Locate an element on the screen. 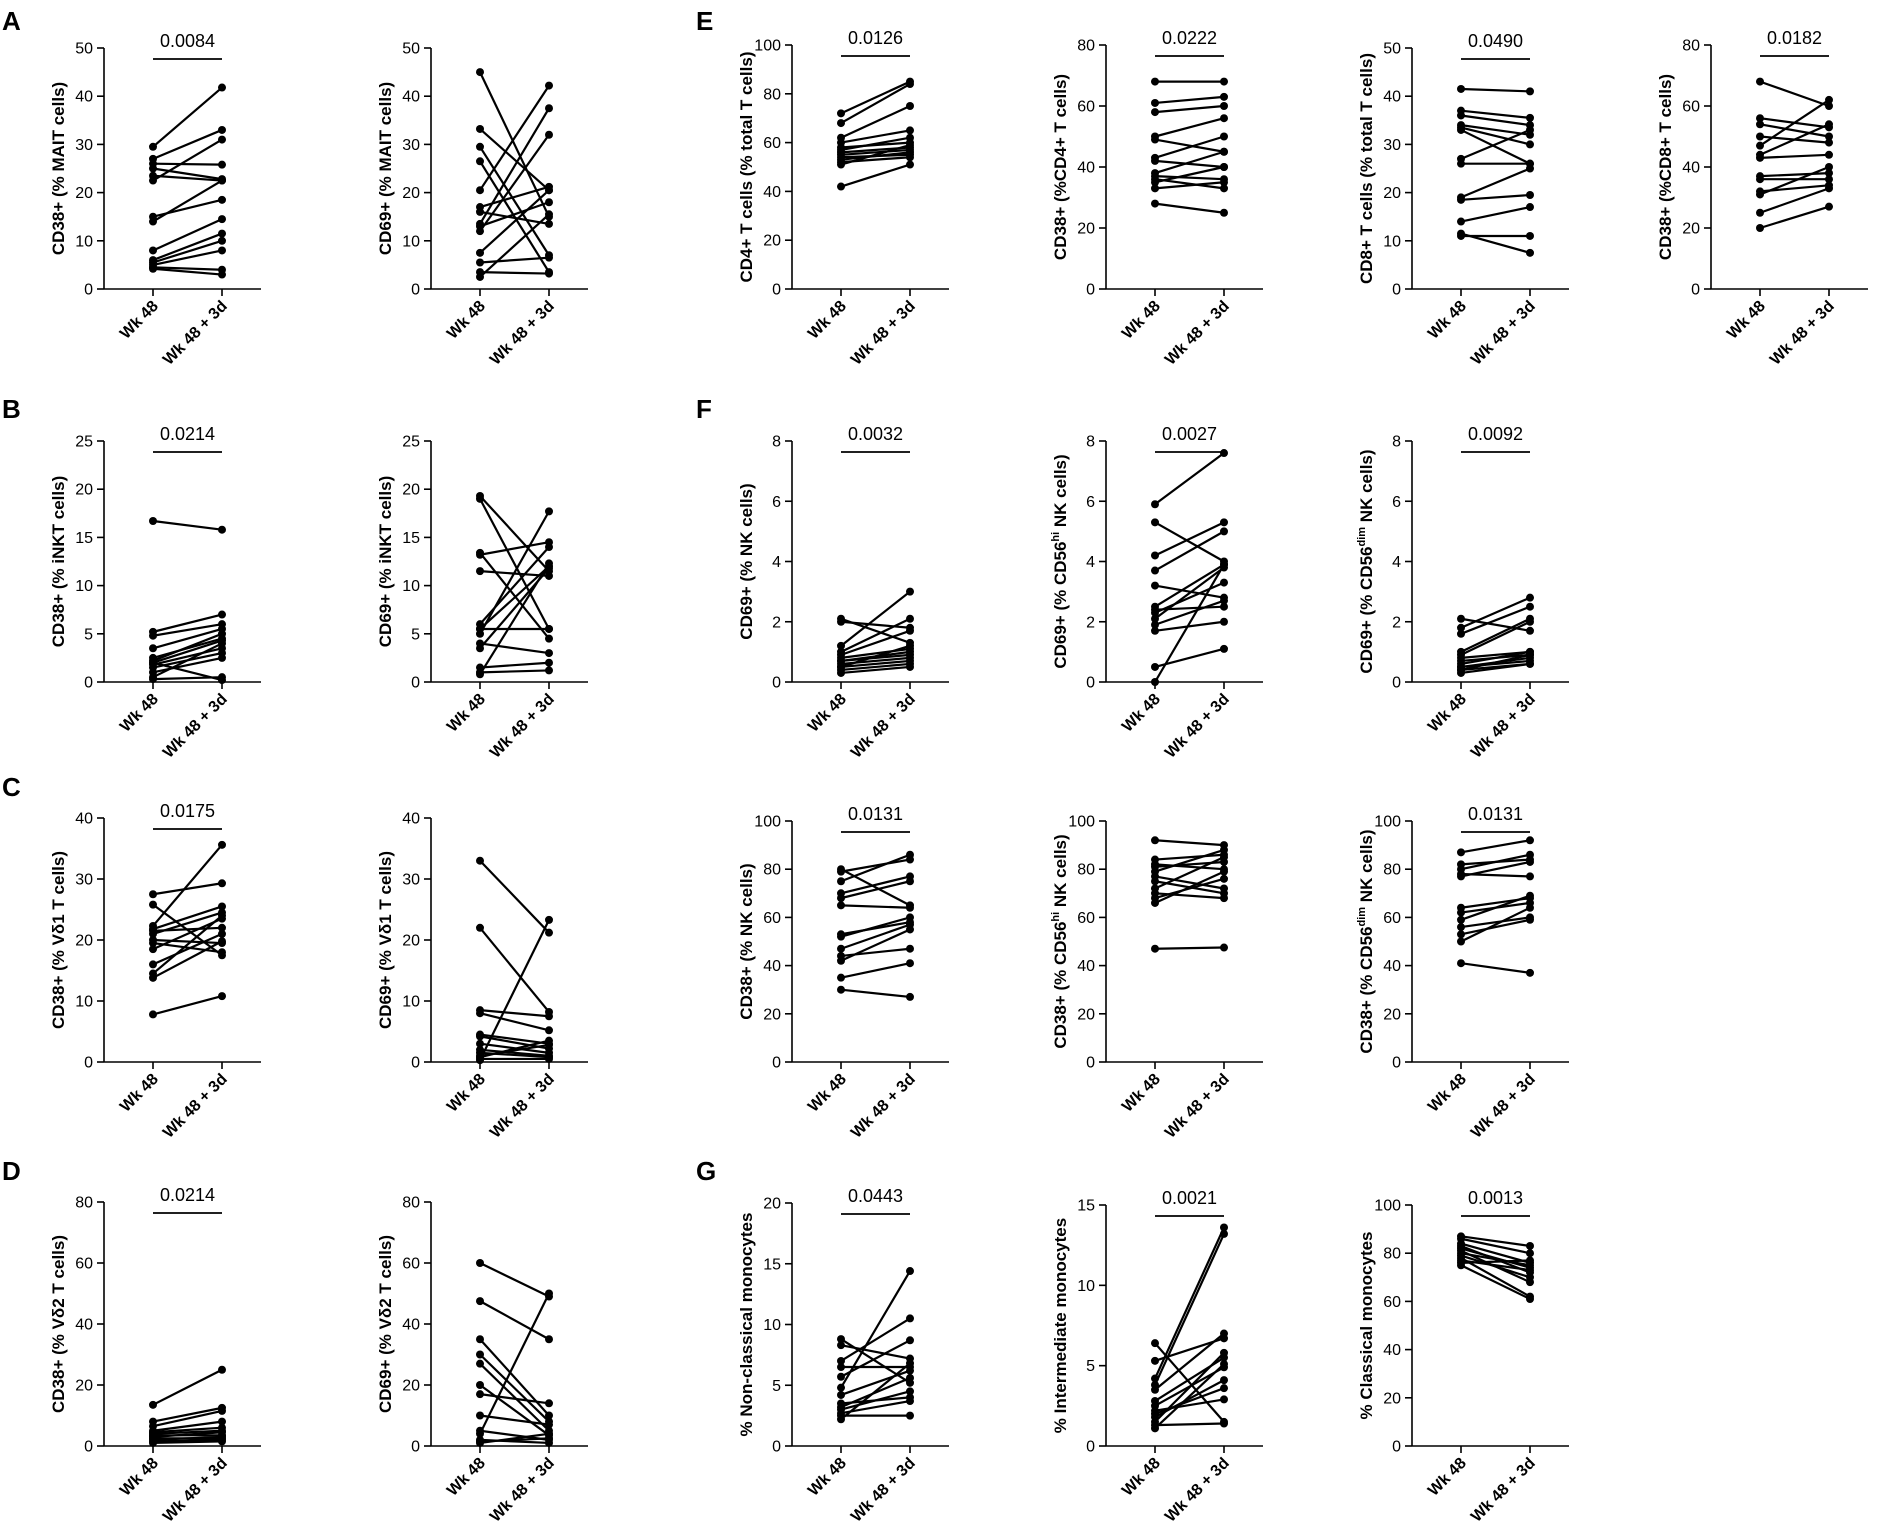  y-axis-label: CD38+ (% Vδ2 T cells) is located at coordinates (58, 1324).